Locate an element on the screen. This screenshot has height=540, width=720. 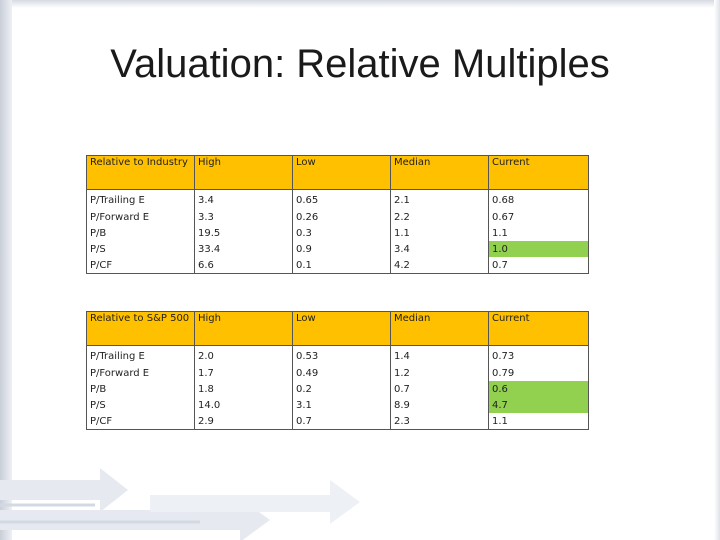
table-cell: 0.26 is located at coordinates (341, 217).